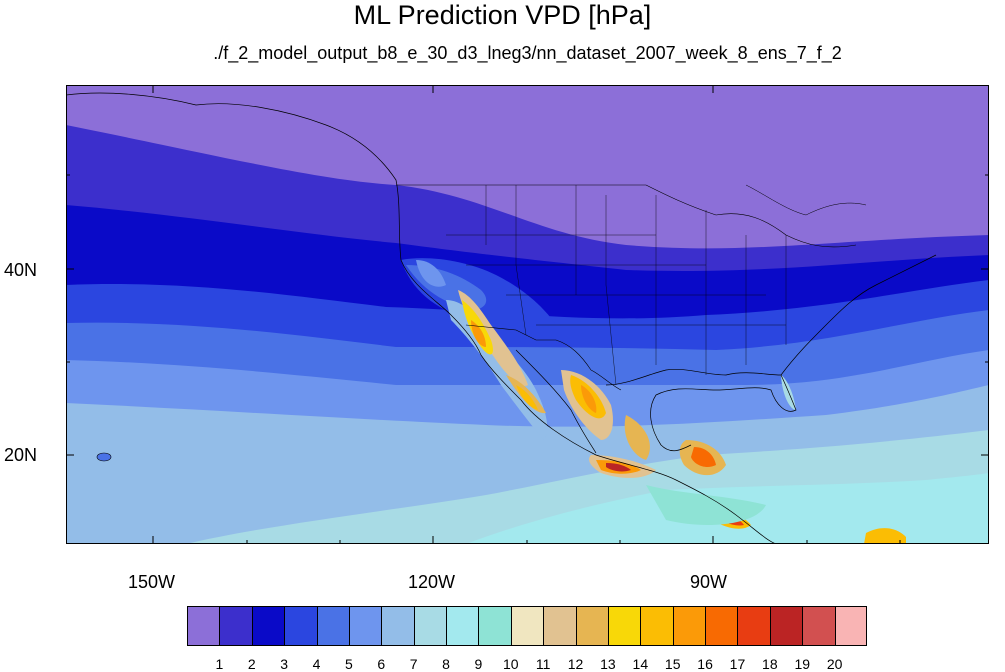 The height and width of the screenshot is (672, 1005). Describe the element at coordinates (152, 582) in the screenshot. I see `x-tick-150w: 150W` at that location.